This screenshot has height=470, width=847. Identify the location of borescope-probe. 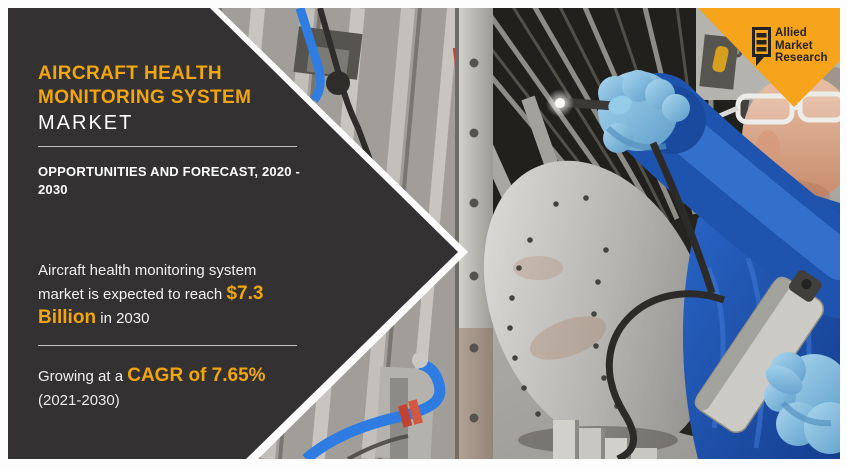
(589, 103).